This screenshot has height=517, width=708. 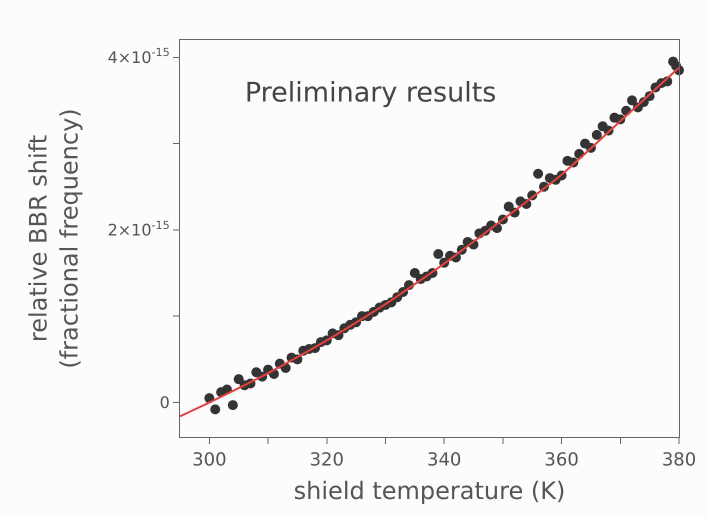 What do you see at coordinates (139, 229) in the screenshot?
I see `y-tick-label: 2×10$^{-15}$` at bounding box center [139, 229].